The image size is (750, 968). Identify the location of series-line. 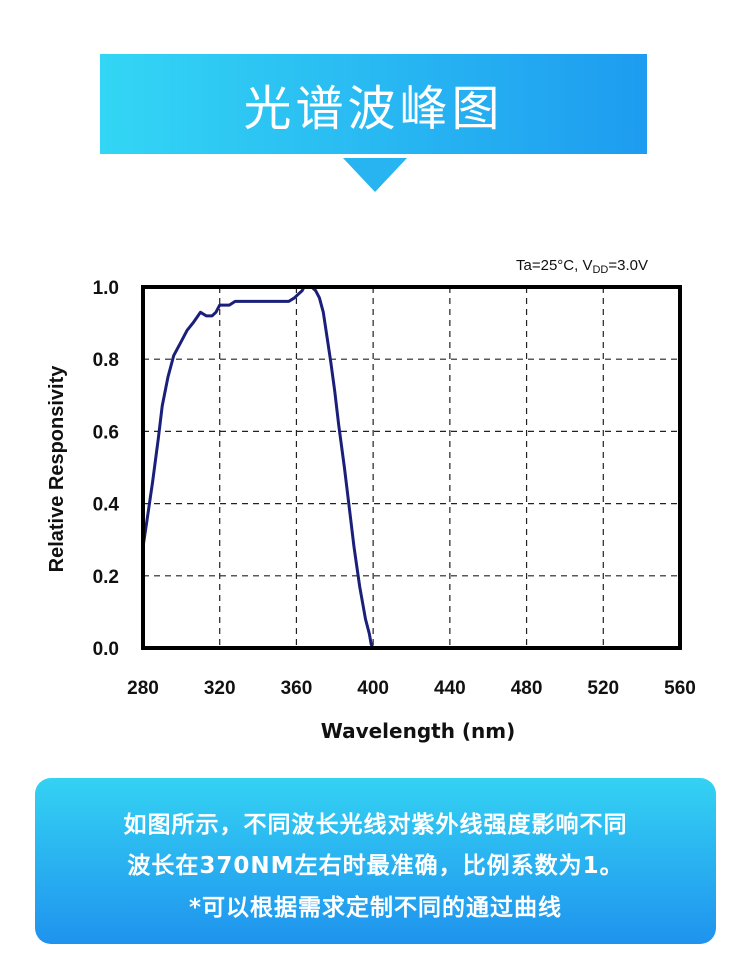
(258, 467).